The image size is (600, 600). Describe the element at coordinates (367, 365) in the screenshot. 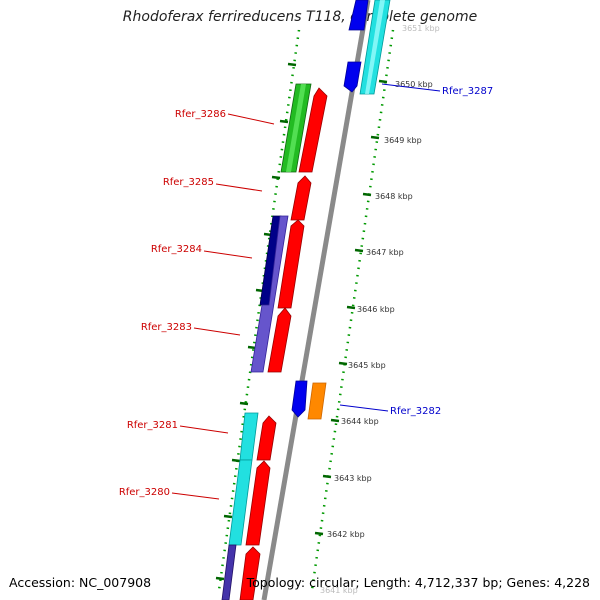

I see `tick-label: 3645 kbp` at that location.